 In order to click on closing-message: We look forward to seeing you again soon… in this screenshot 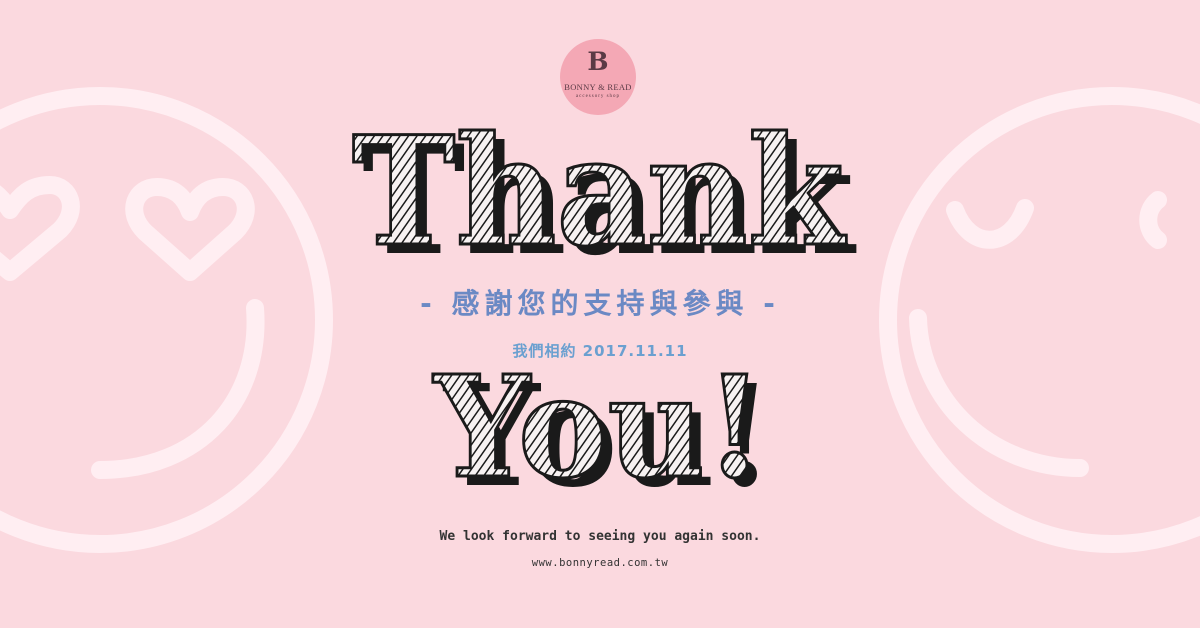, I will do `click(600, 536)`.